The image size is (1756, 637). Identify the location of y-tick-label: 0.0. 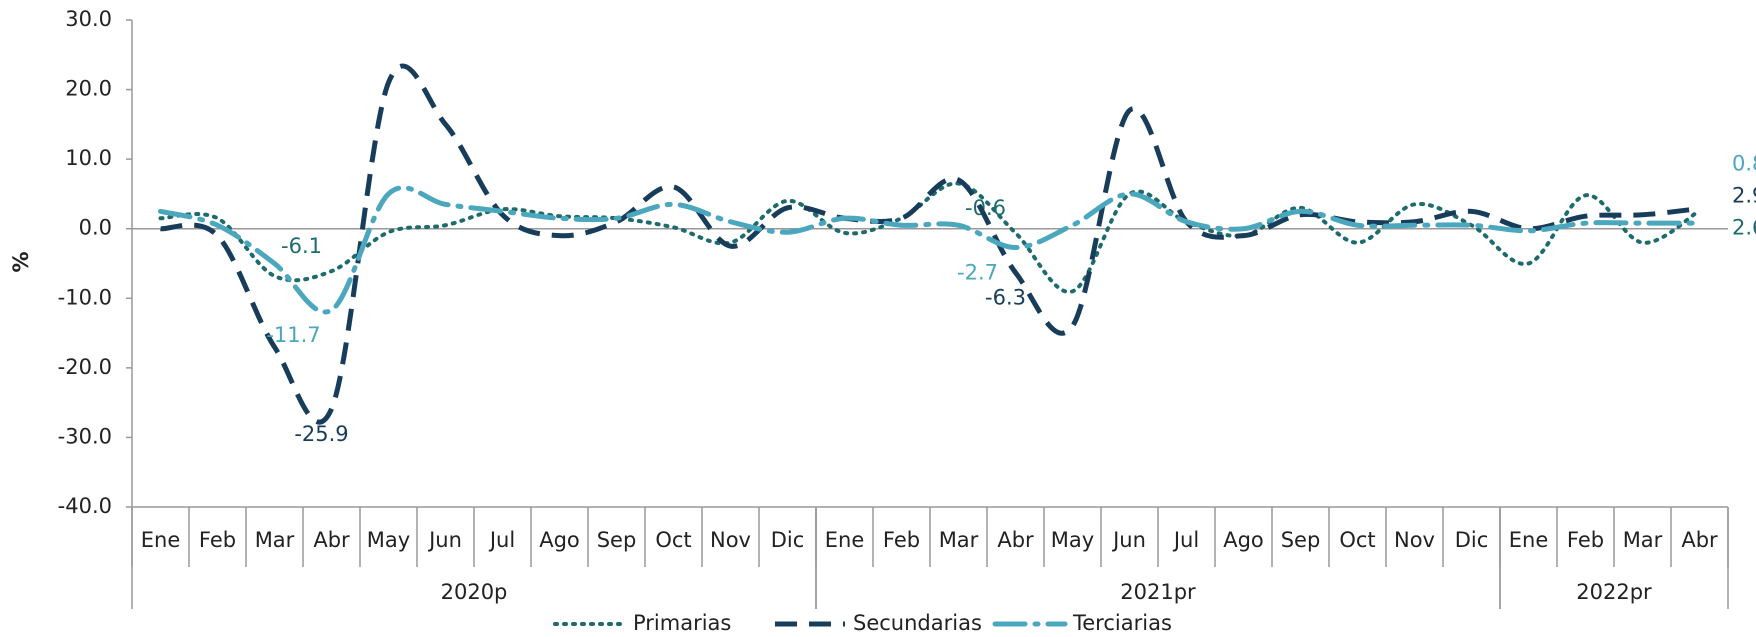
(95, 228).